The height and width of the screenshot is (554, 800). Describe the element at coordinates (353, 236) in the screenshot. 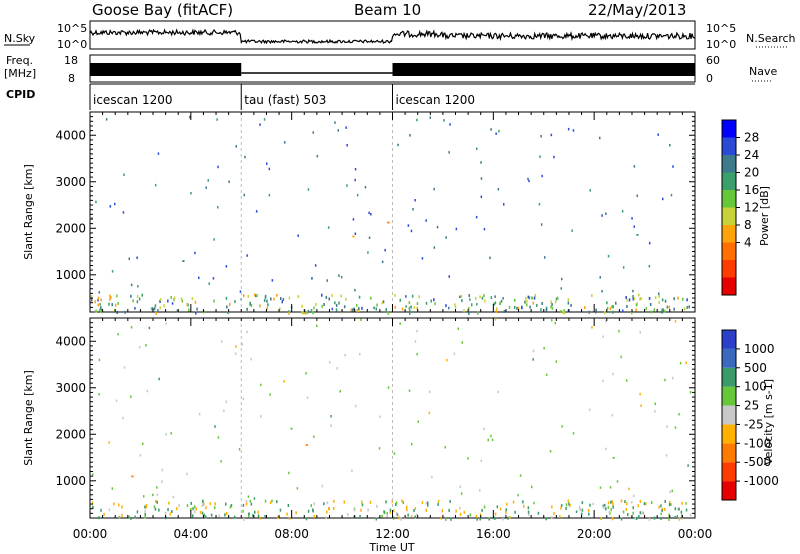

I see `data-cell` at that location.